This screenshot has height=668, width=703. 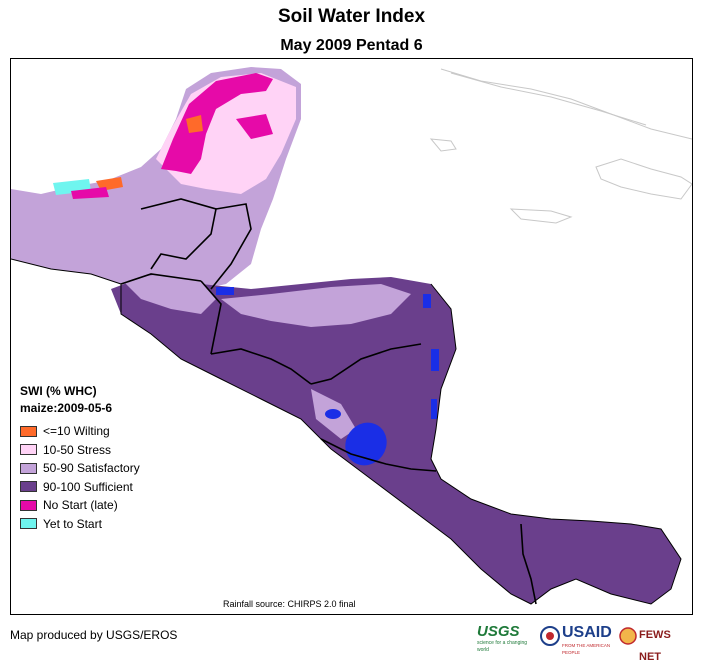 I want to click on fewsnet-globe-icon, so click(x=628, y=638).